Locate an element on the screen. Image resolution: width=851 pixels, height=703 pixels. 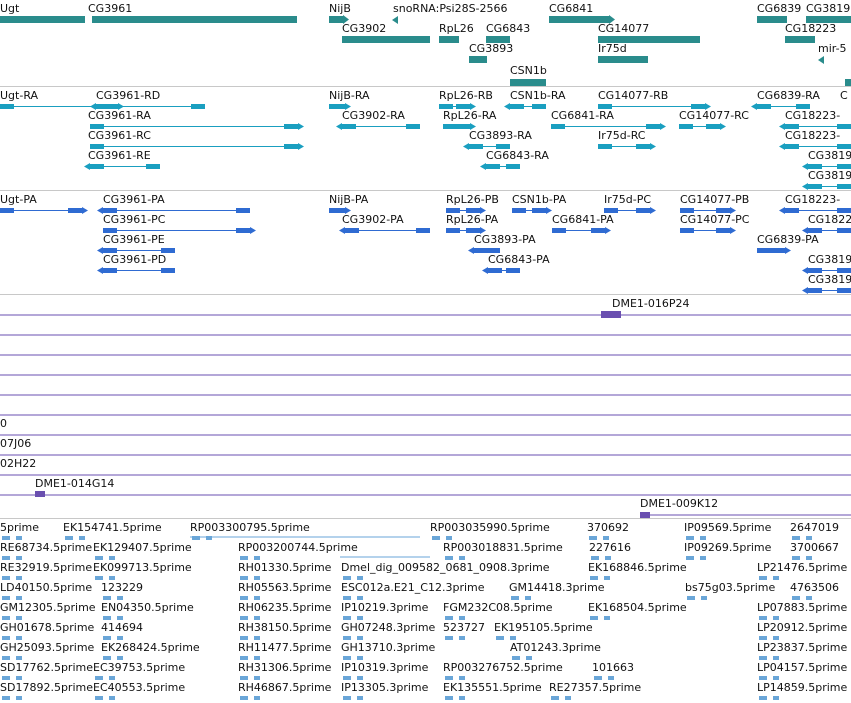
protein-label: Ir75d-PC is located at coordinates (628, 199).